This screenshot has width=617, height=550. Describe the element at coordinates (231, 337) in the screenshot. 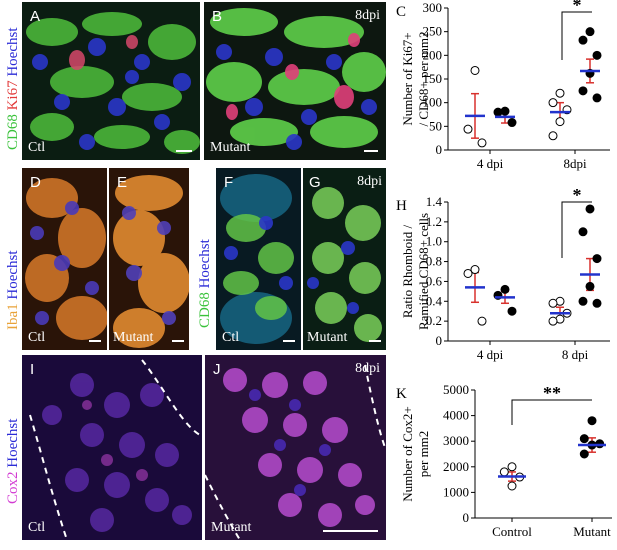

I see `condition-label-f: Ctl` at that location.